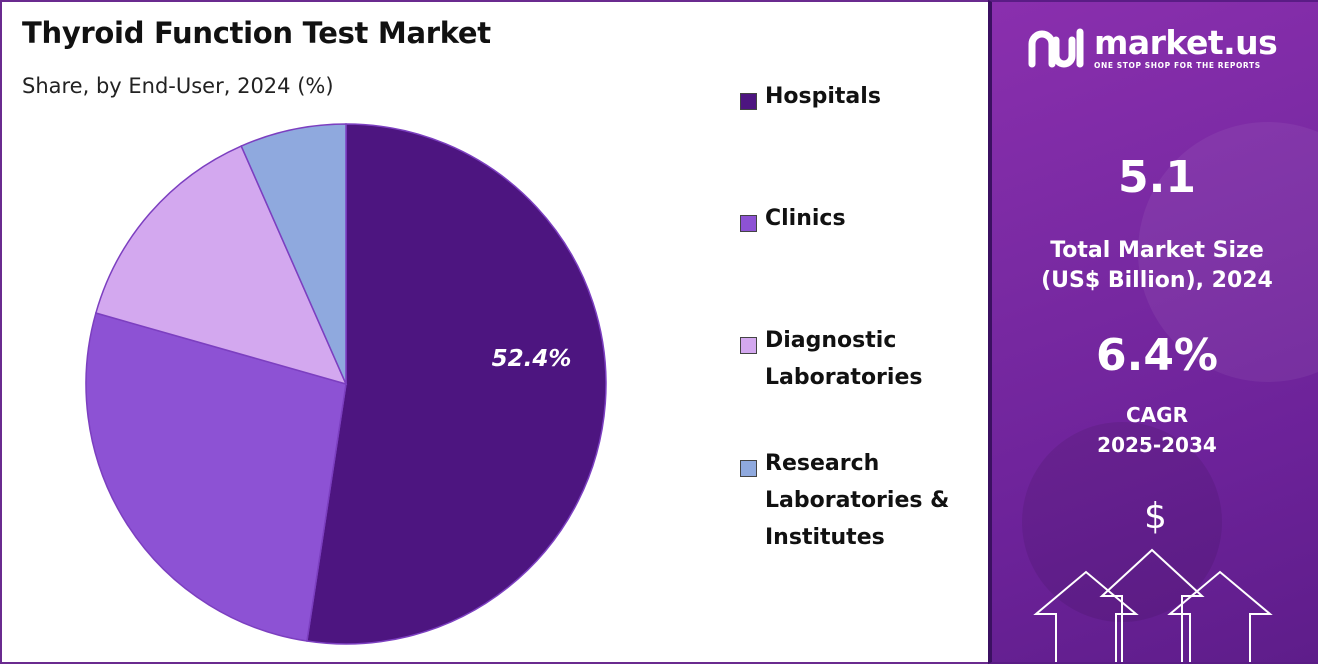 The image size is (1318, 664). I want to click on market-size-value: 5.1, so click(1157, 177).